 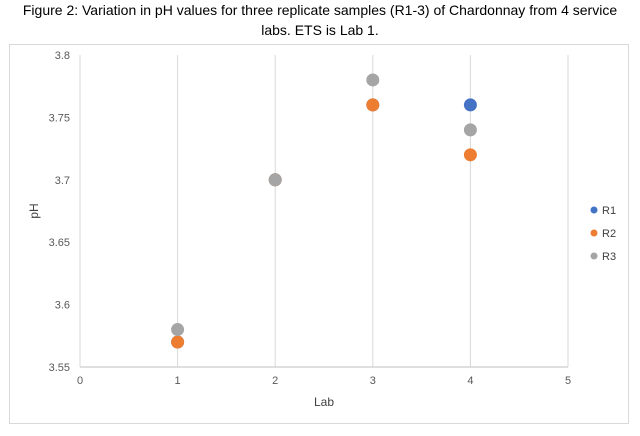 What do you see at coordinates (59, 368) in the screenshot?
I see `y-tick-label: 3.55` at bounding box center [59, 368].